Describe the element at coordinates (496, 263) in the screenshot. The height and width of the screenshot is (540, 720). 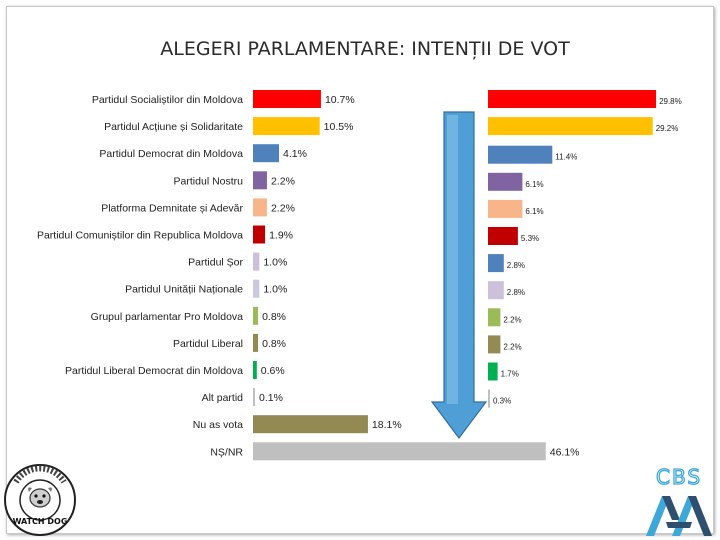
I see `right-bar-partidul-sor` at that location.